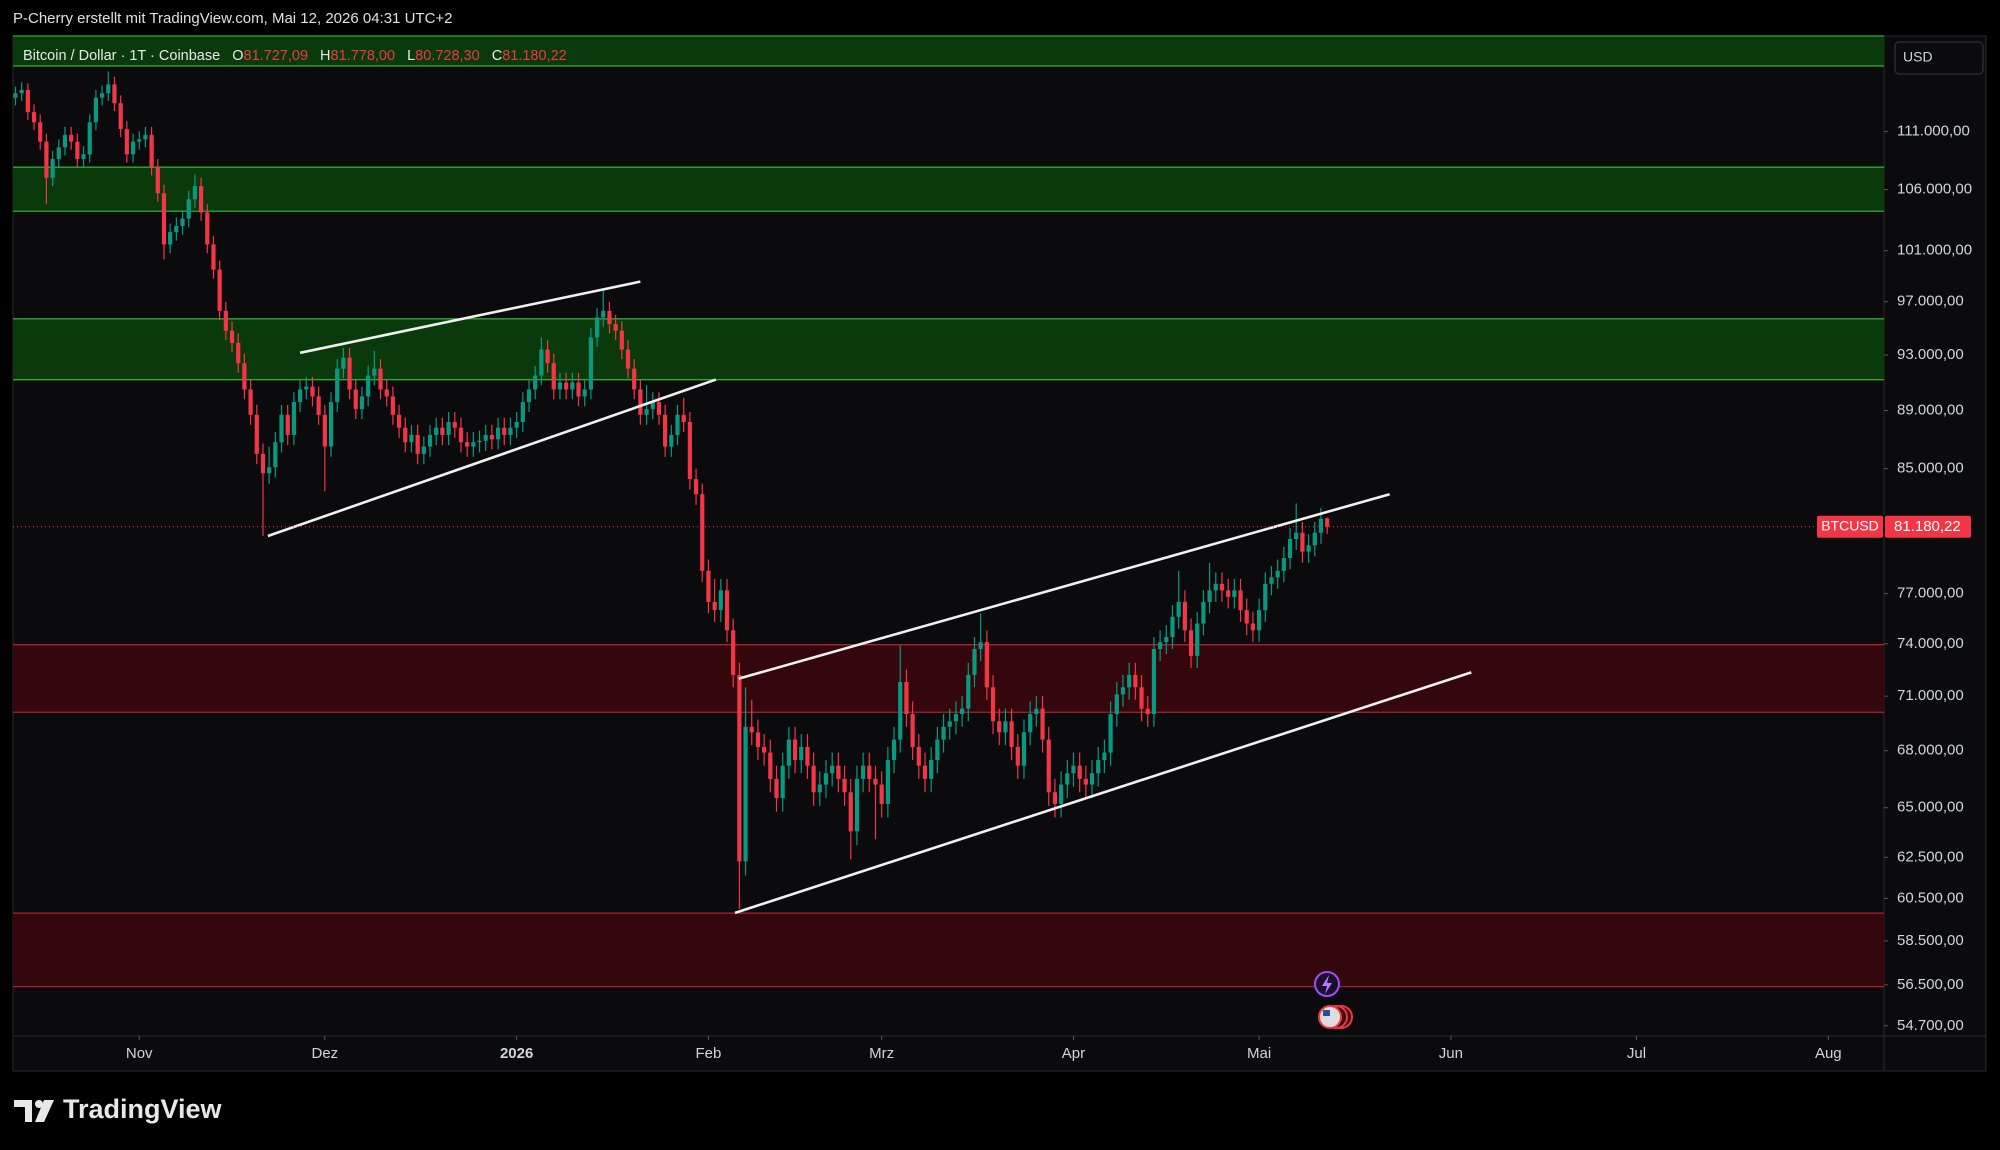 The width and height of the screenshot is (2000, 1150). What do you see at coordinates (1934, 189) in the screenshot?
I see `y-tick-label: 106.000,00` at bounding box center [1934, 189].